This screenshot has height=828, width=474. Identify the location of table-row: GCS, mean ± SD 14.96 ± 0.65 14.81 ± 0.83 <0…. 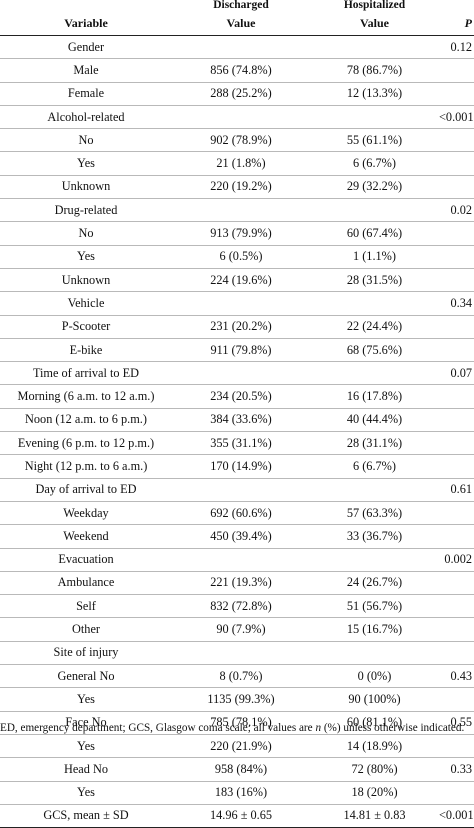
(237, 816).